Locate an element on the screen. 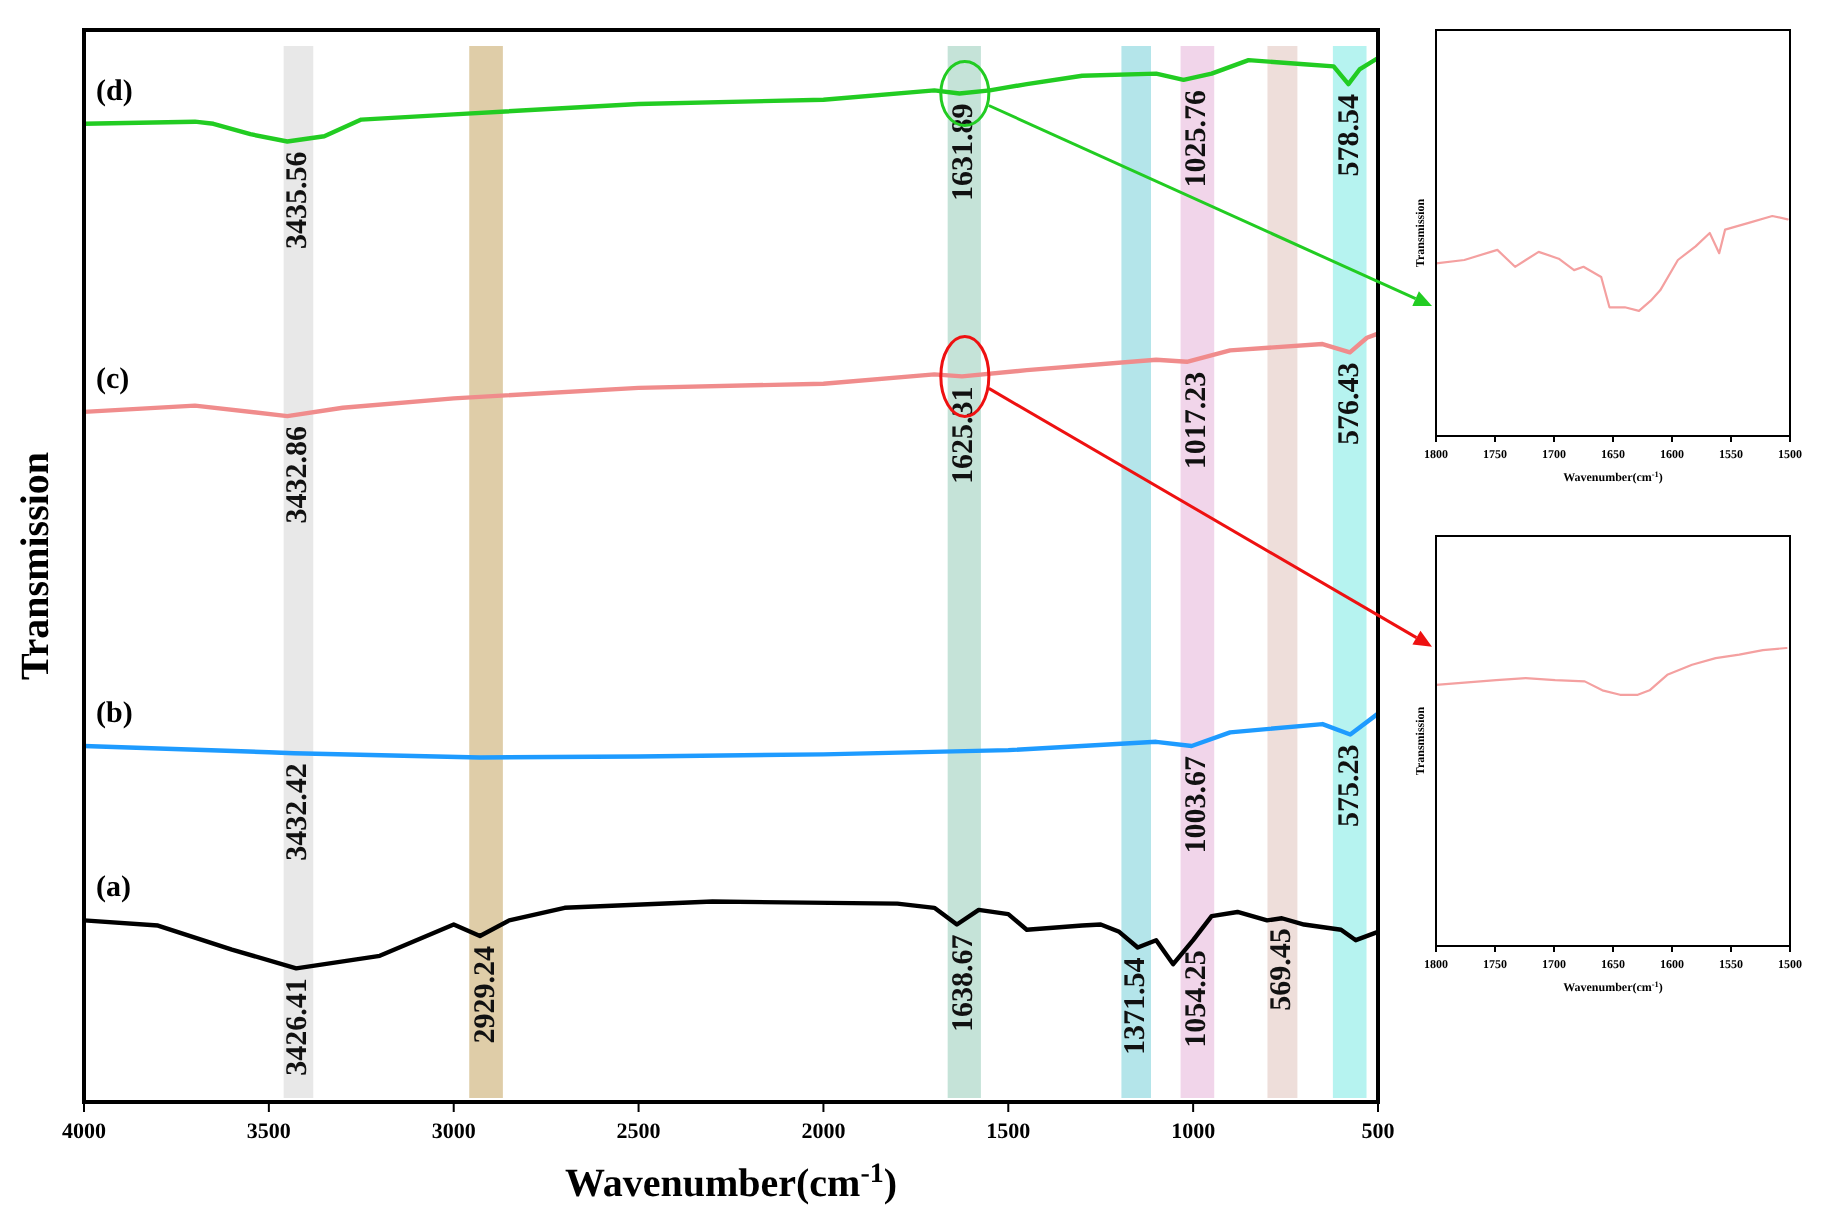 The image size is (1830, 1224). series-label: (a) is located at coordinates (113, 888).